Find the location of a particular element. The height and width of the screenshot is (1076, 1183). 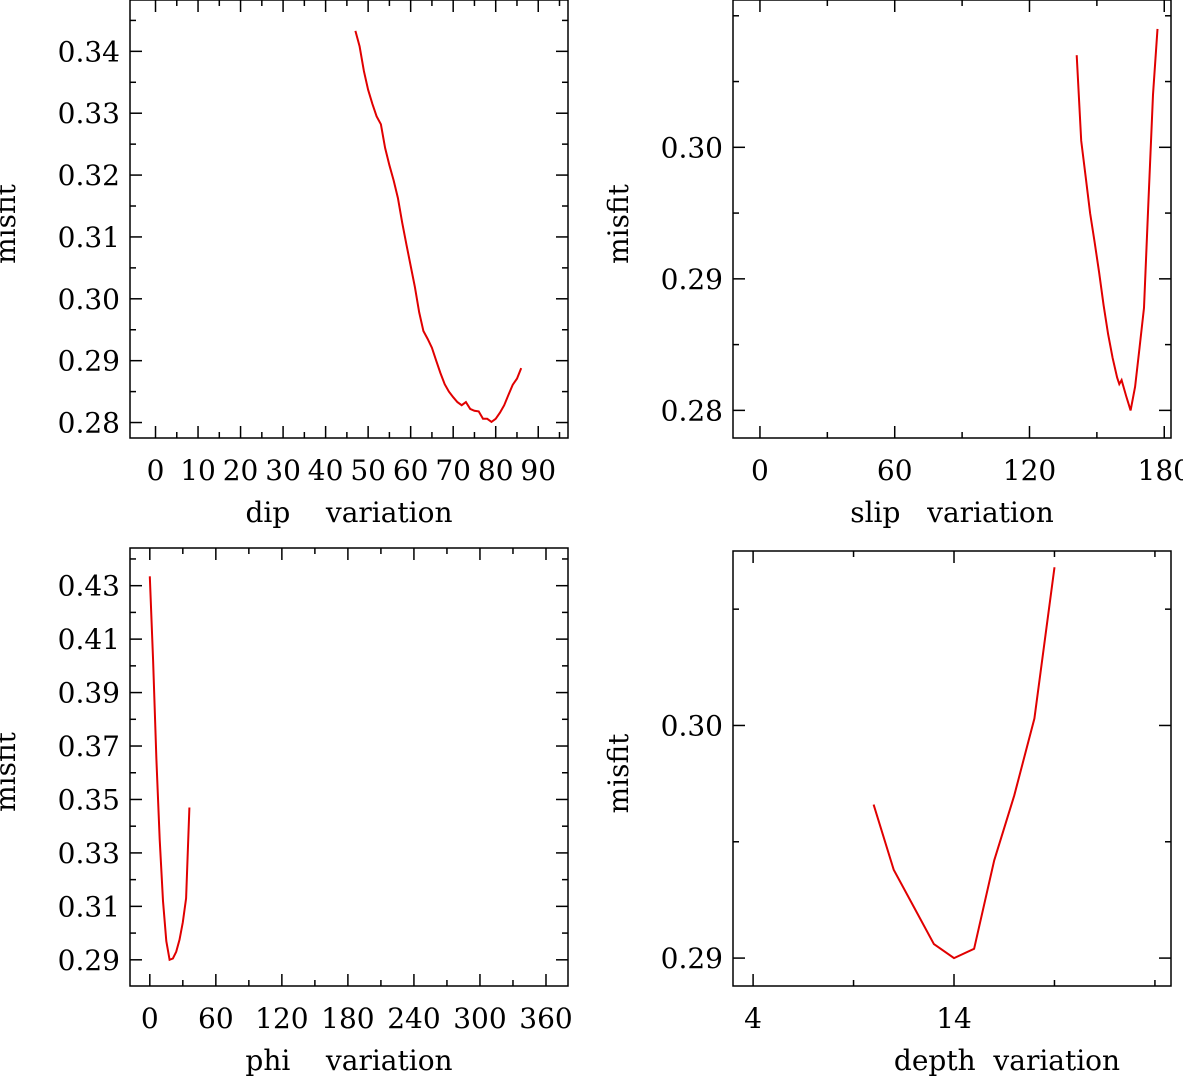

y-tick-label: 0.39 is located at coordinates (89, 693).